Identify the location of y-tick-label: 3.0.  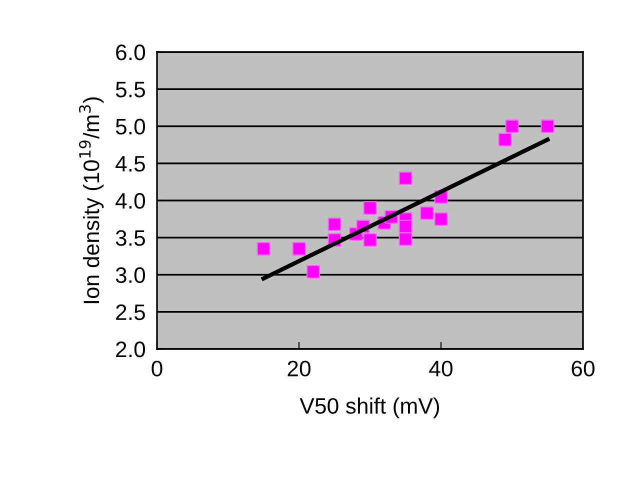
(131, 275).